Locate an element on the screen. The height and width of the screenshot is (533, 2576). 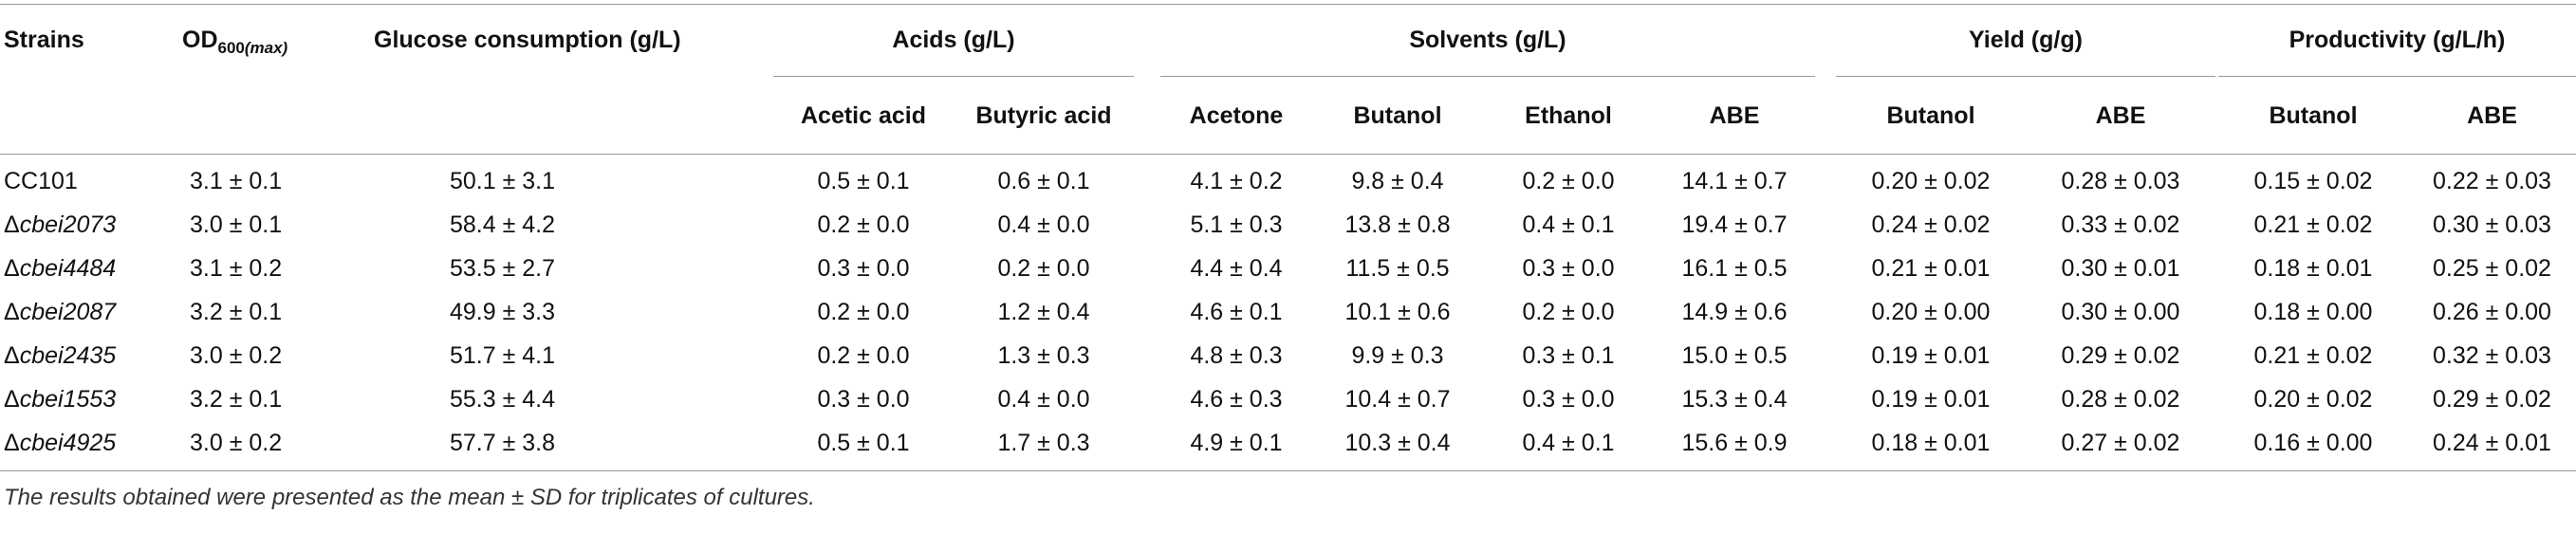
value-cell: 3.0 ± 0.1 is located at coordinates (236, 224).